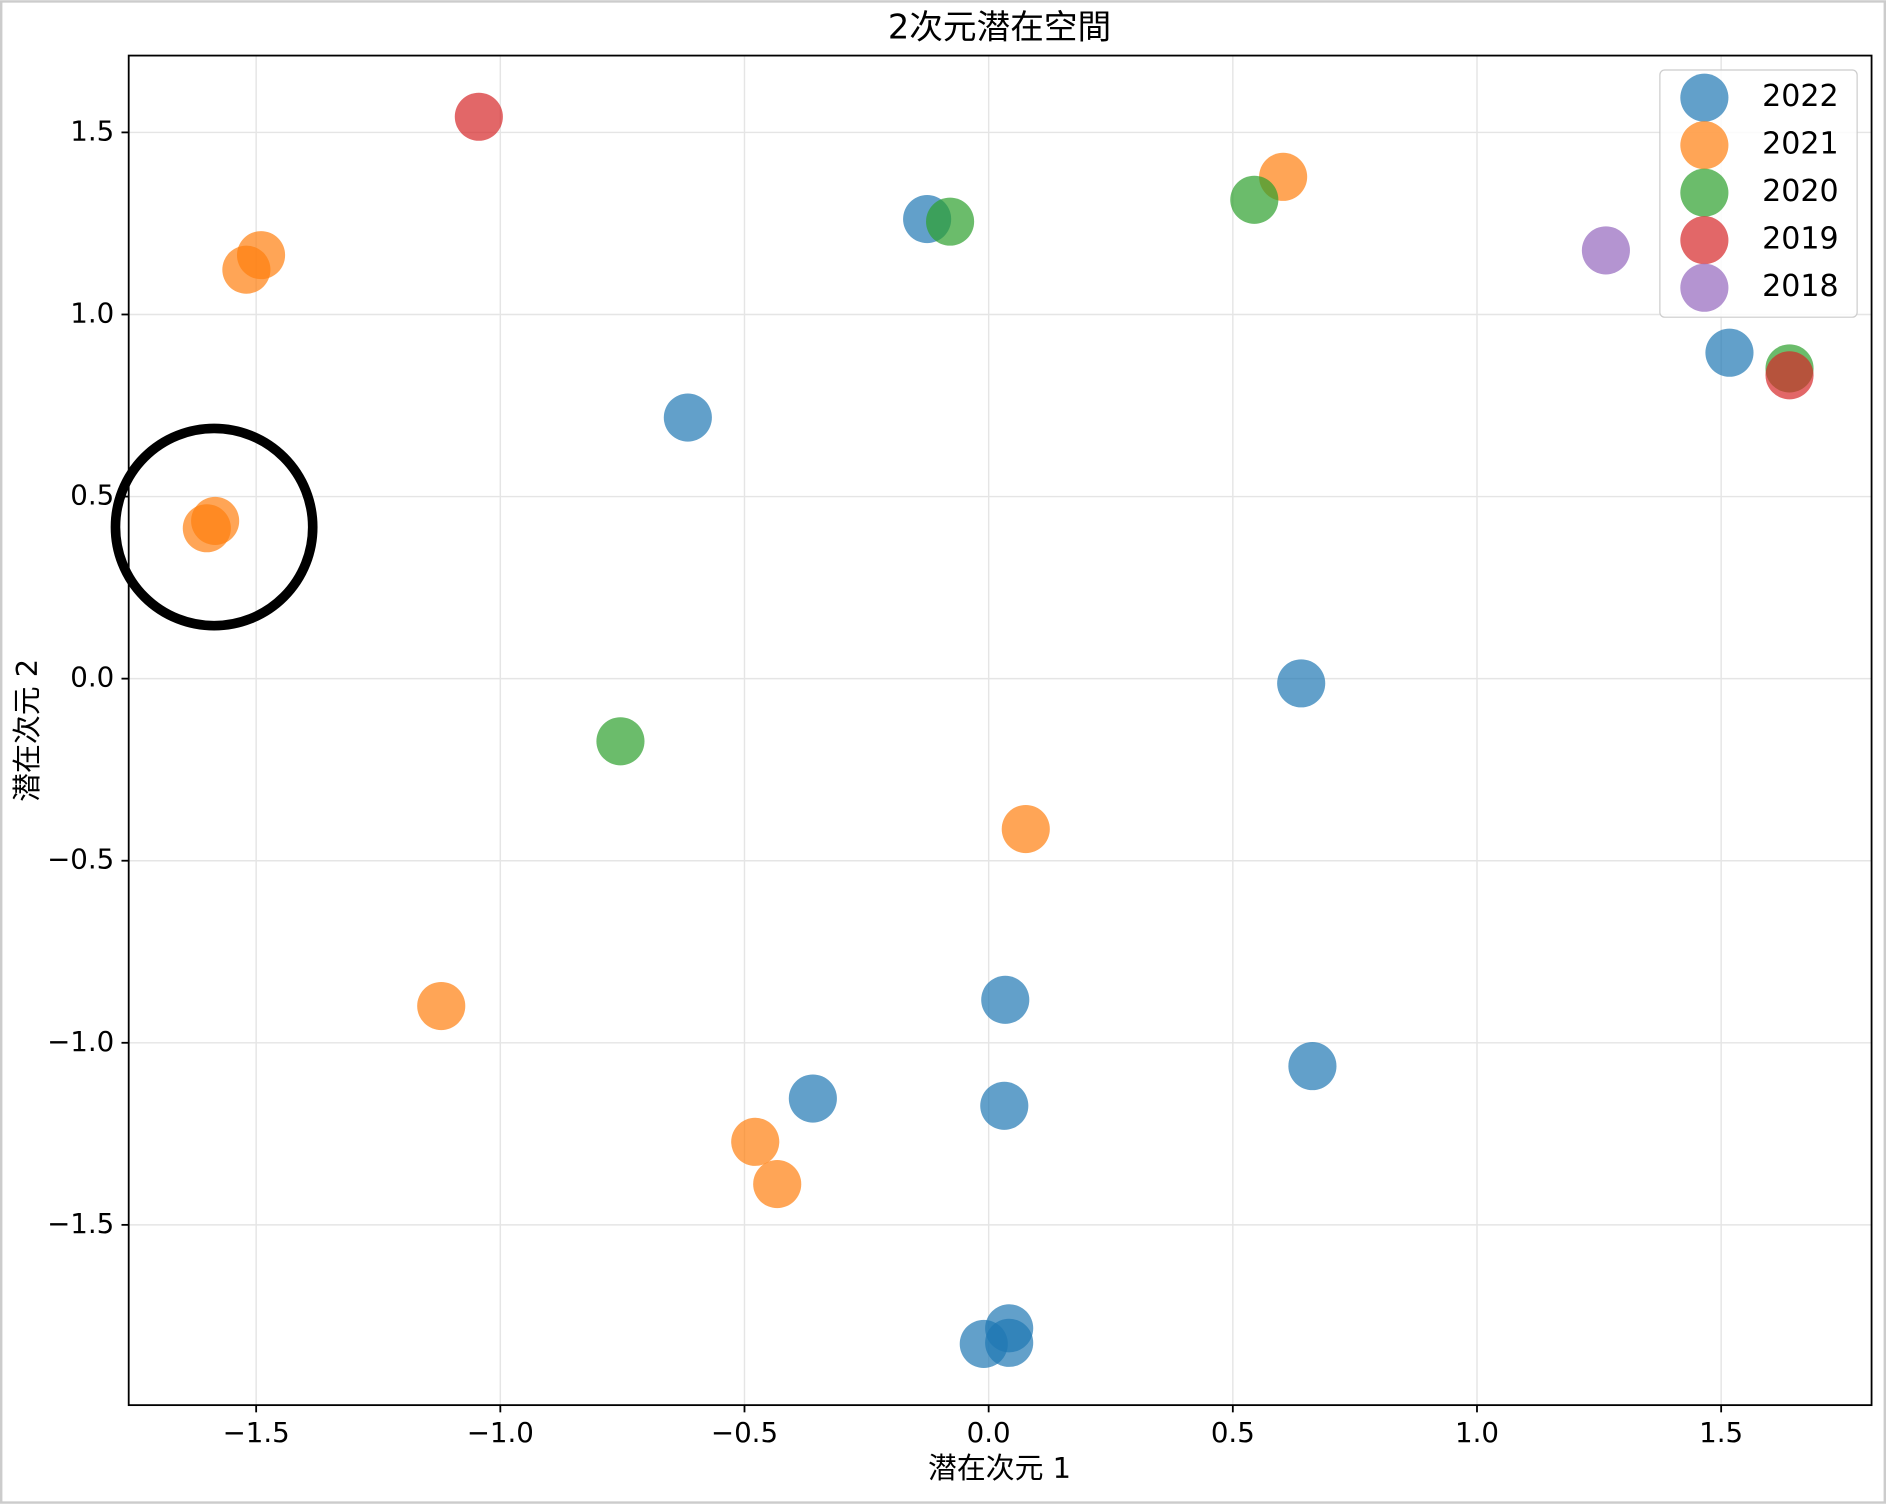 Image resolution: width=1886 pixels, height=1504 pixels. What do you see at coordinates (92, 677) in the screenshot?
I see `y-tick-label: 0.0` at bounding box center [92, 677].